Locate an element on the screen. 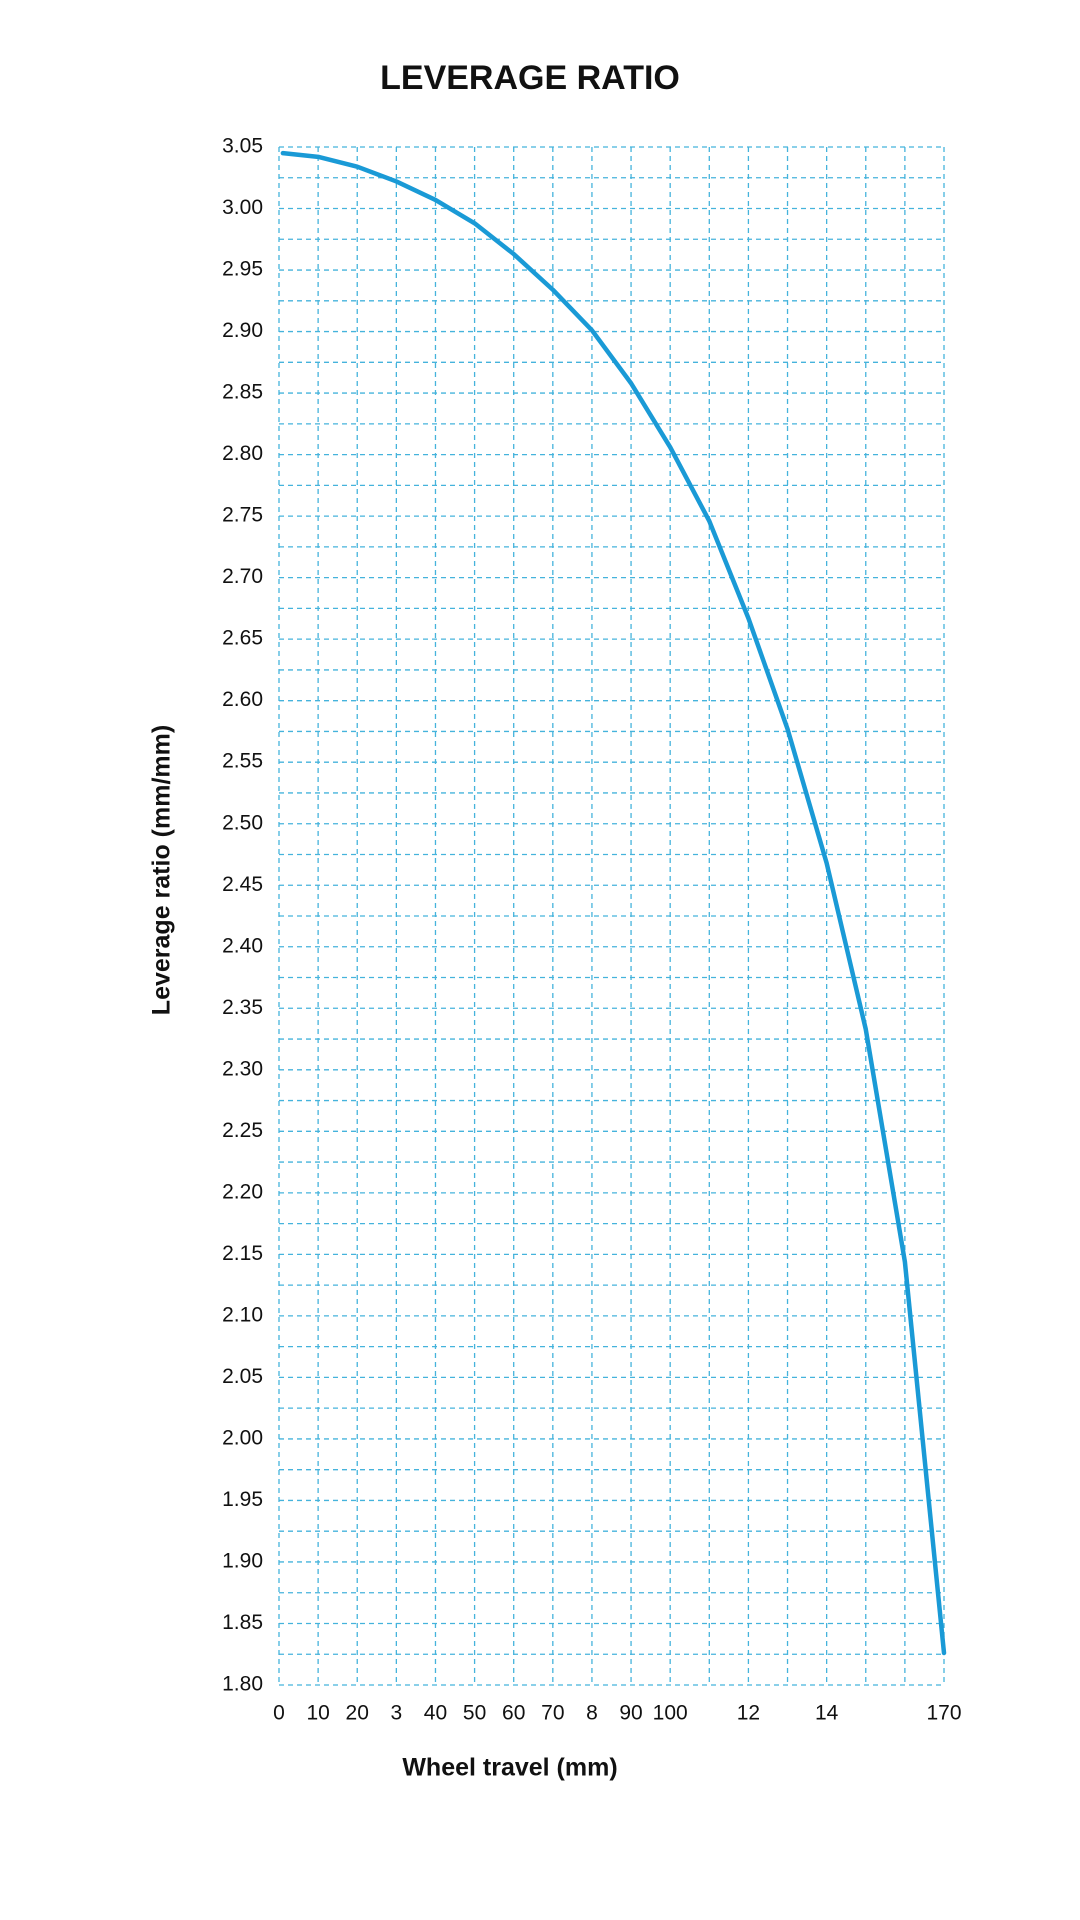 This screenshot has width=1080, height=1920. x-tick-label: 3 is located at coordinates (397, 1713).